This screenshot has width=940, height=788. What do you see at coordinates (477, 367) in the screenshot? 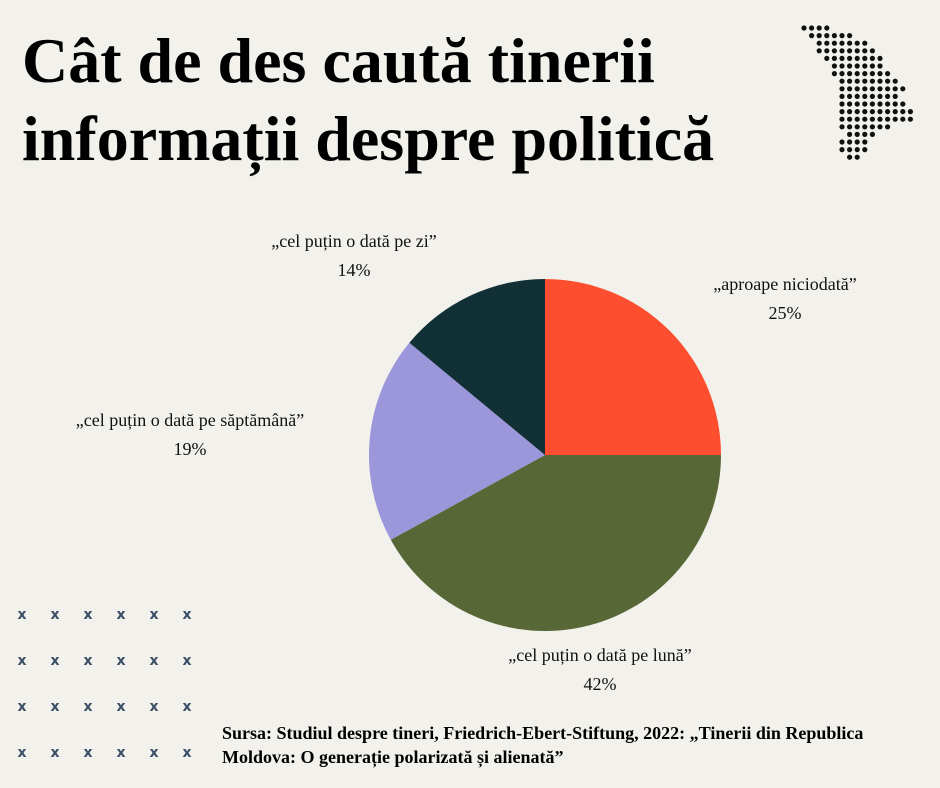
I see `pie-slice-o-data-pe-zi` at bounding box center [477, 367].